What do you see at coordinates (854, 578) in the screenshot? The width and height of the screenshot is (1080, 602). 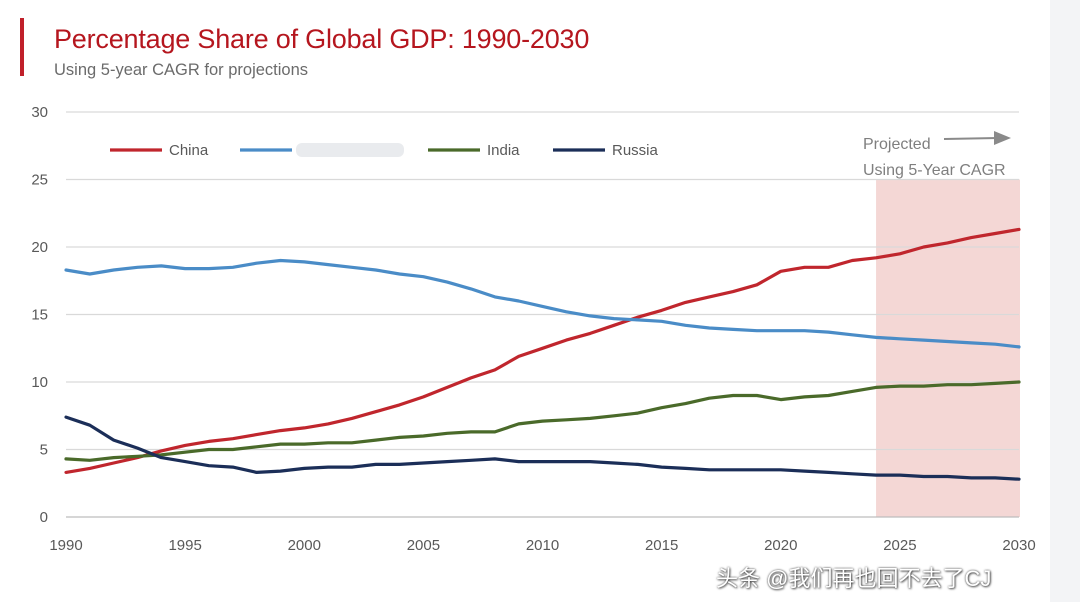 I see `watermark-text: 头条 @我们再也回不去了CJ` at bounding box center [854, 578].